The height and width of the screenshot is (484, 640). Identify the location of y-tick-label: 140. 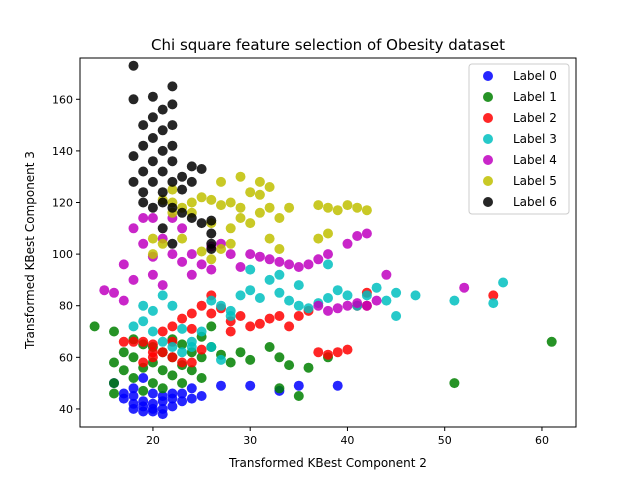
(62, 151).